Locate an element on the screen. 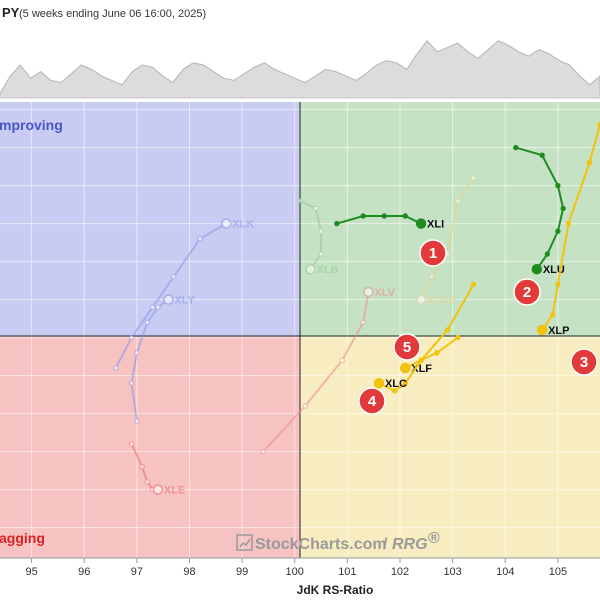 The height and width of the screenshot is (600, 600). ticker-label: XLRE is located at coordinates (441, 301).